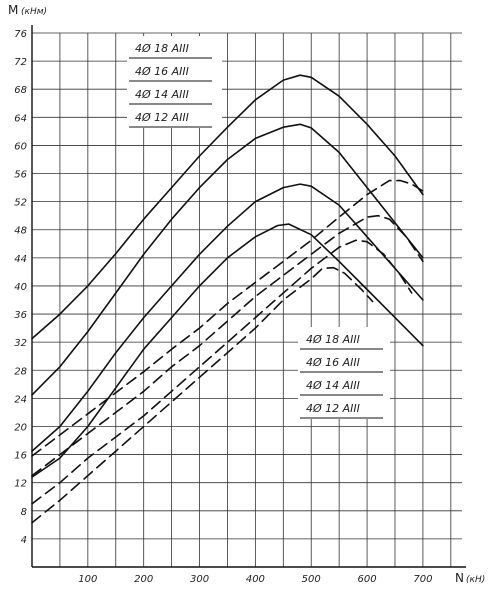 The width and height of the screenshot is (492, 591). I want to click on y-tick-label: 44, so click(20, 259).